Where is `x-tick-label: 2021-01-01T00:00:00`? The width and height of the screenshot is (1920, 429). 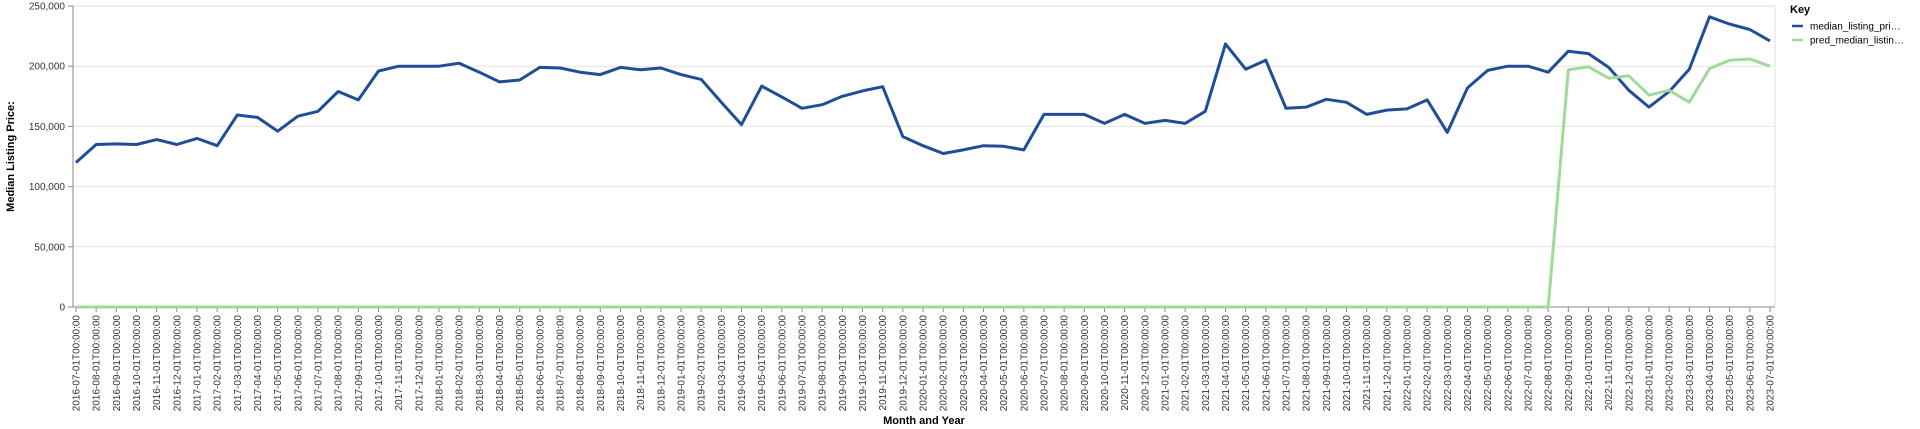 x-tick-label: 2021-01-01T00:00:00 is located at coordinates (1166, 363).